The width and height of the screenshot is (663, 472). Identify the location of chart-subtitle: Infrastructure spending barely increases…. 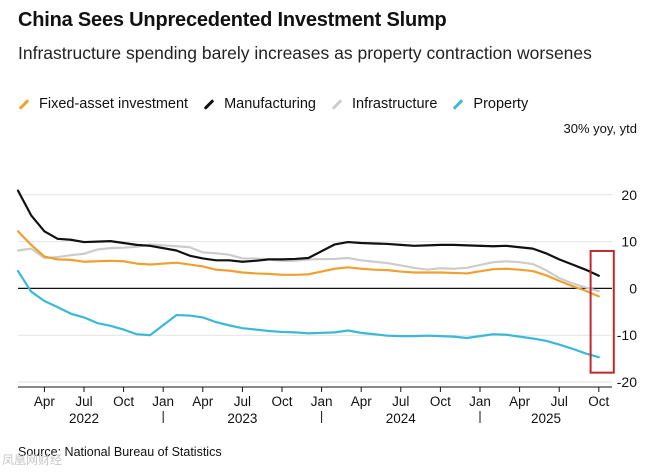
(305, 53).